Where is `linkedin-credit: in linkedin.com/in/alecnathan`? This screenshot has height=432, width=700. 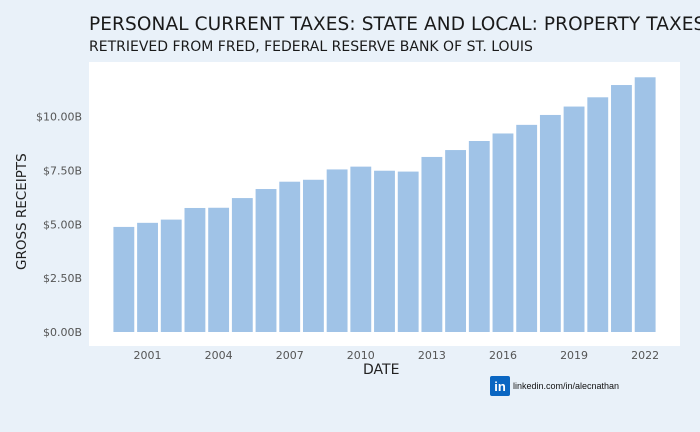
linkedin-credit: in linkedin.com/in/alecnathan is located at coordinates (554, 386).